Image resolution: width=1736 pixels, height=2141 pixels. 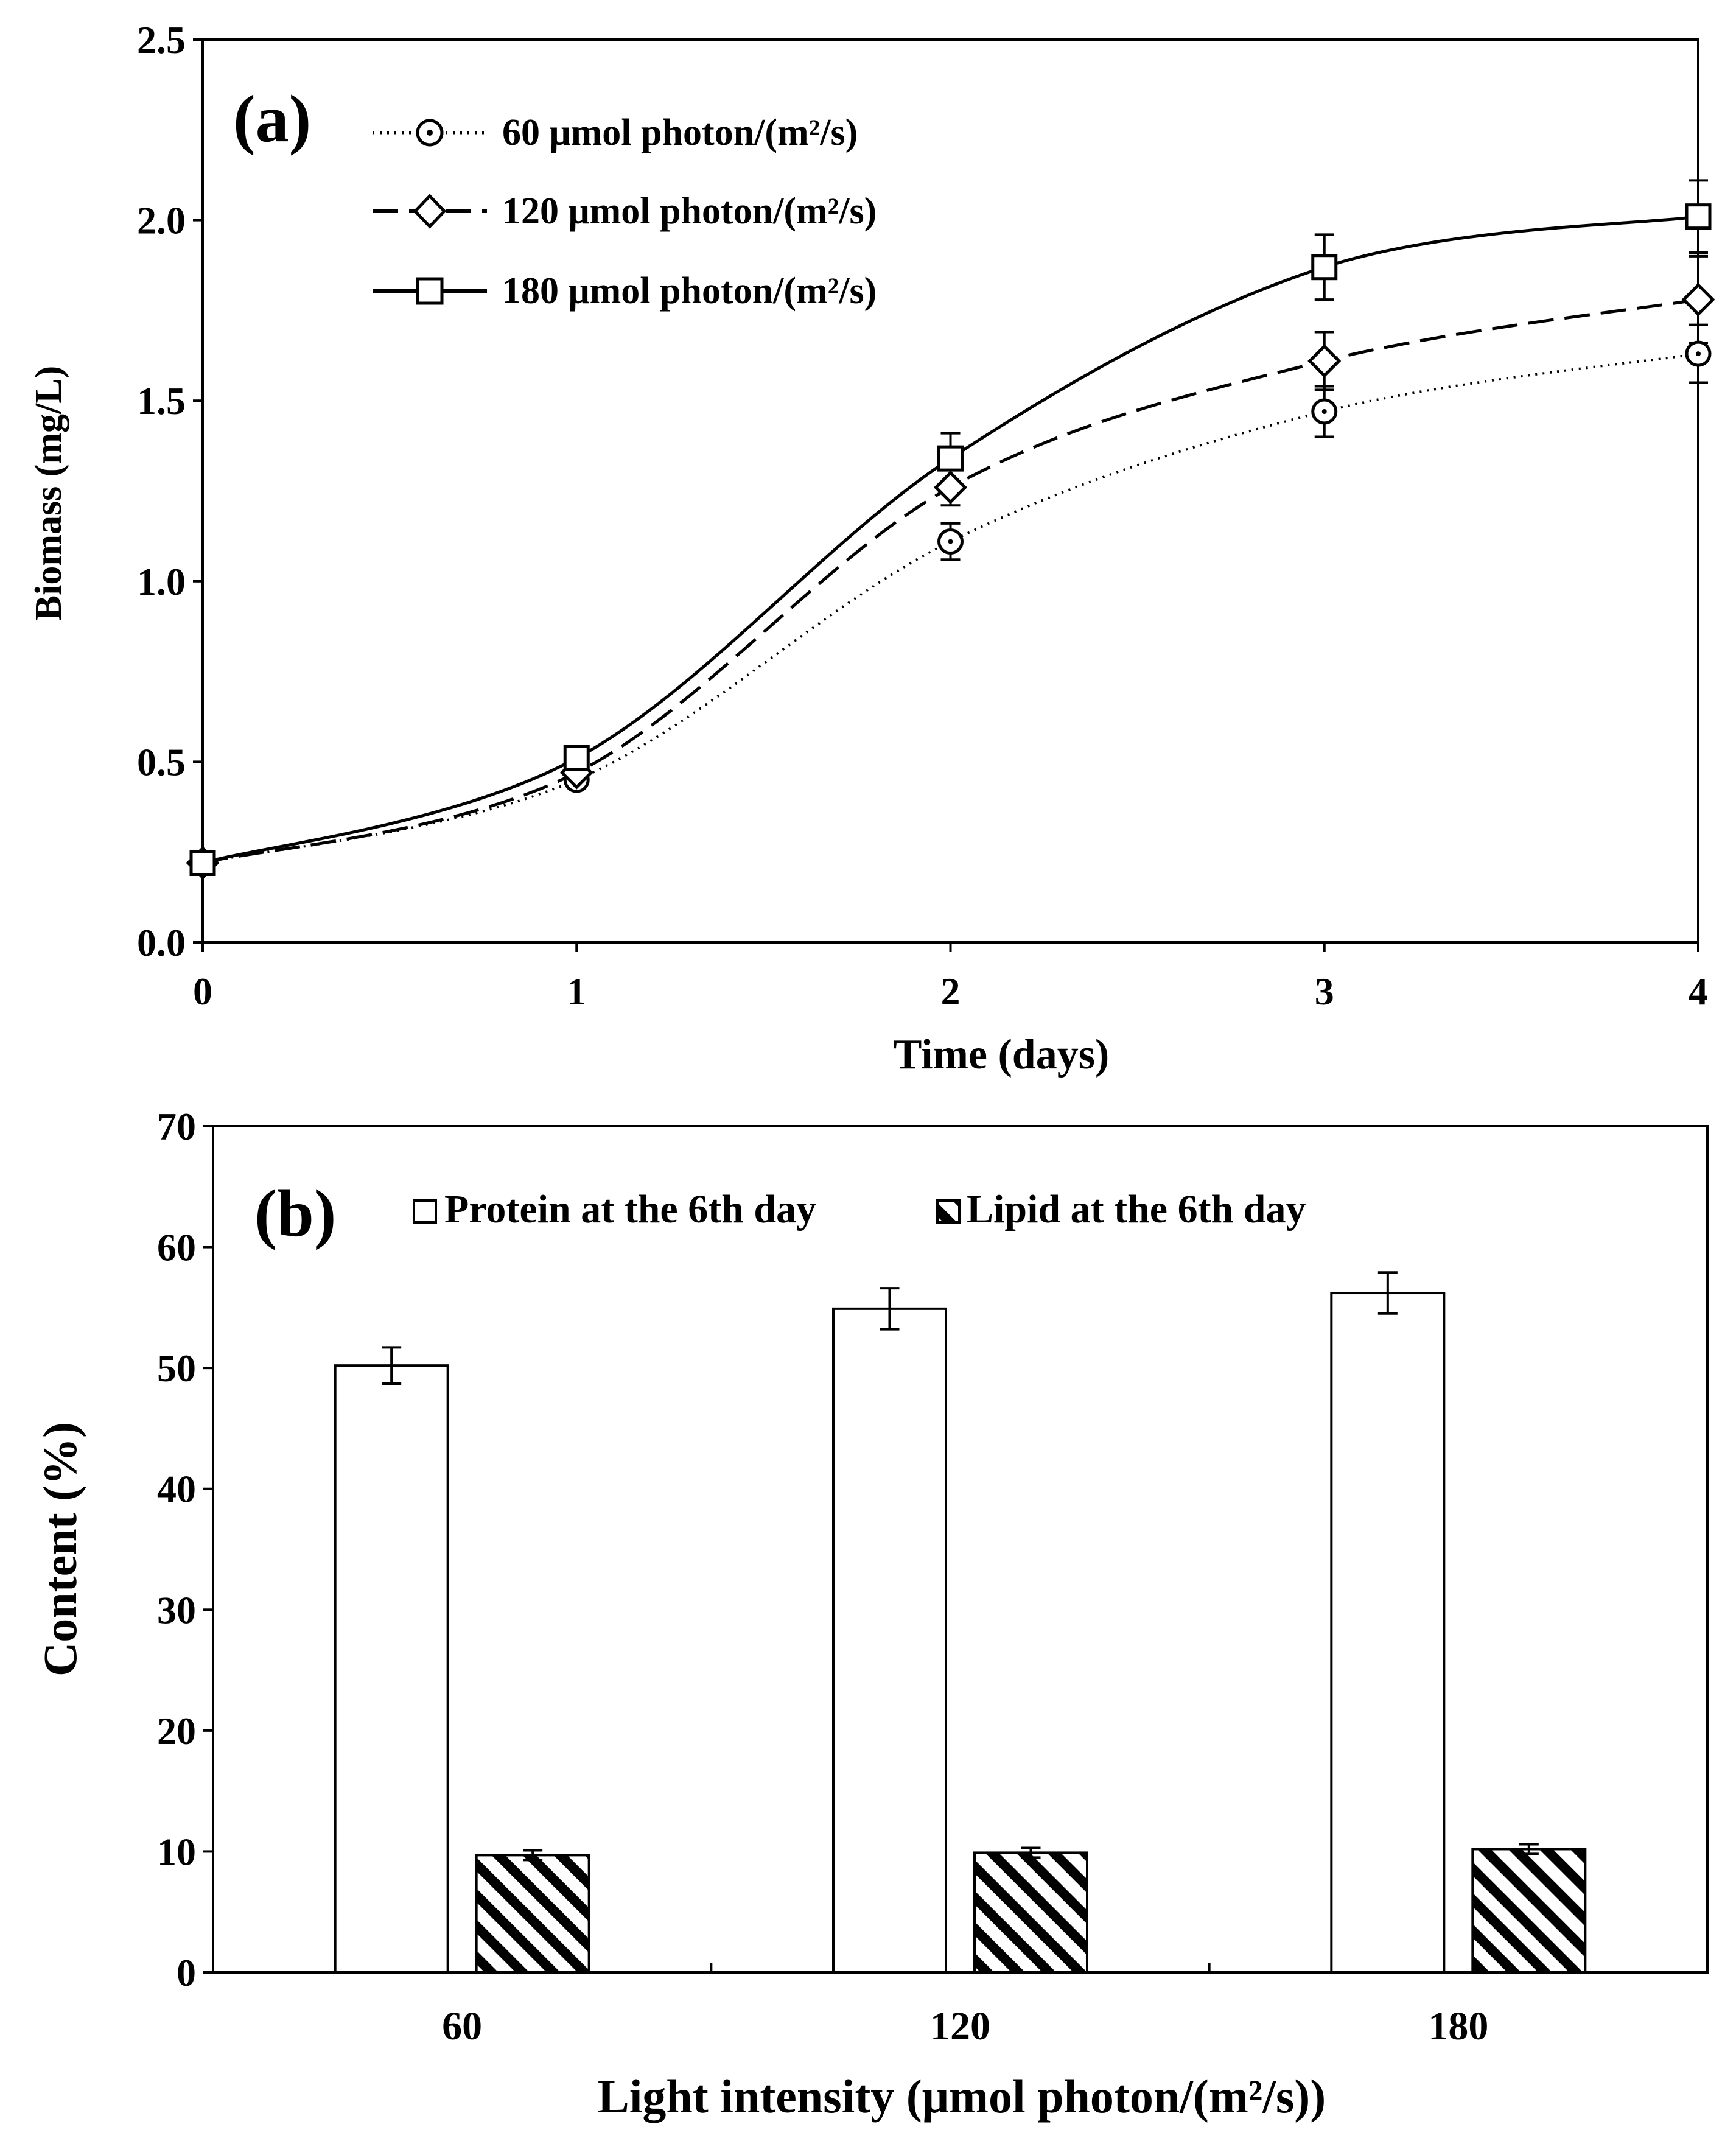 What do you see at coordinates (960, 2026) in the screenshot?
I see `x-tick-label-b: 120` at bounding box center [960, 2026].